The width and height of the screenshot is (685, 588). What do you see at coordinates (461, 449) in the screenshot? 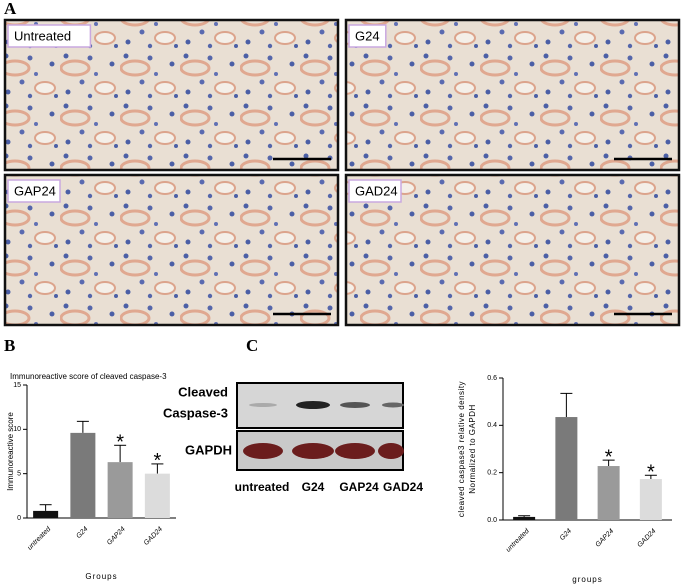
I see `y-axis-label: cleaved caspase3 relative density` at bounding box center [461, 449].